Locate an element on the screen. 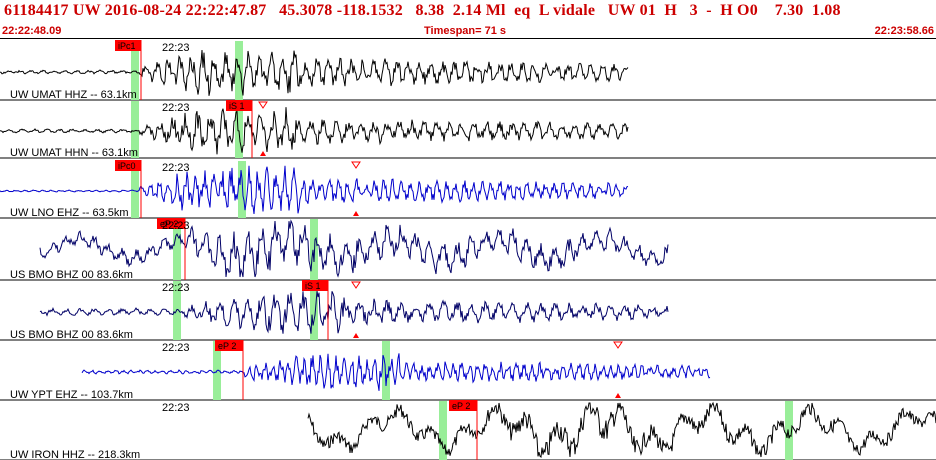 Image resolution: width=936 pixels, height=460 pixels. channel-row: eP 222:23 US BMO BHZ 00 83.6km is located at coordinates (468, 249).